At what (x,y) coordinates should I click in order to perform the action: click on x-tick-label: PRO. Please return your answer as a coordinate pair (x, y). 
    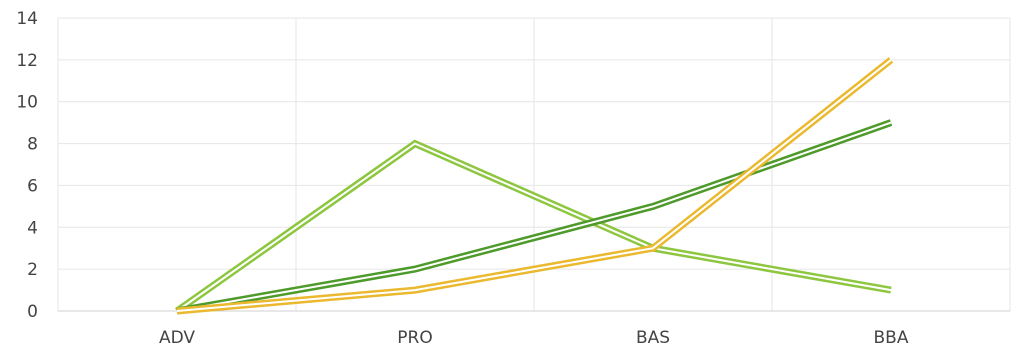
    Looking at the image, I should click on (414, 338).